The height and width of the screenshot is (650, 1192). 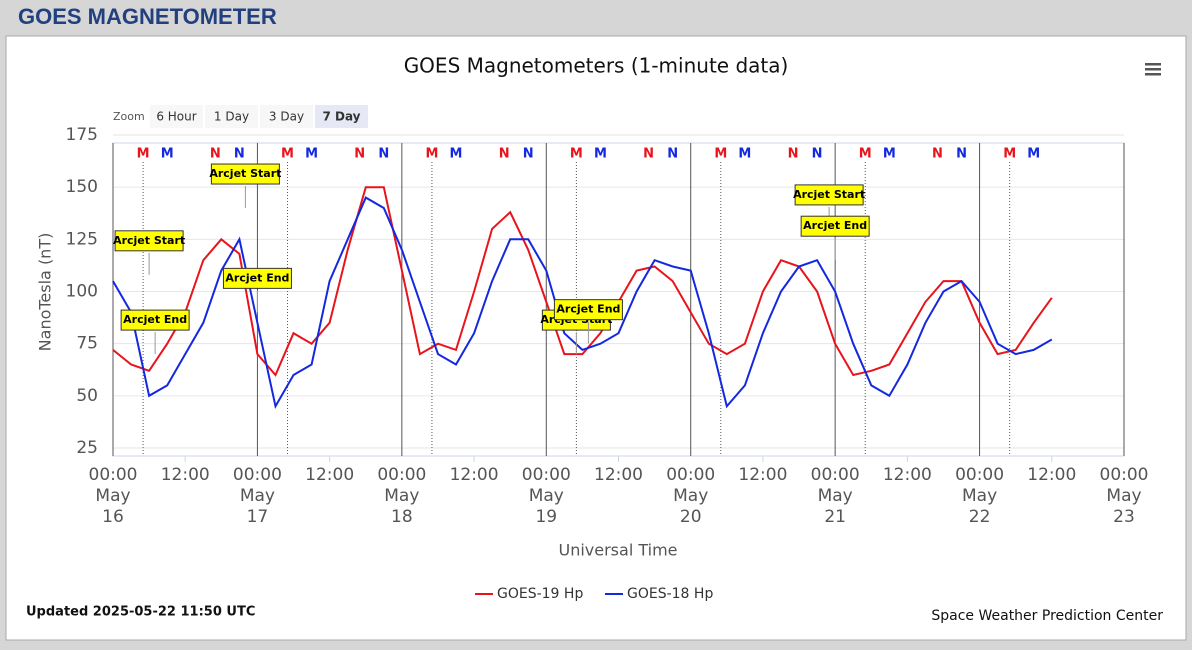 I want to click on zoom-button: 7 Day, so click(x=341, y=116).